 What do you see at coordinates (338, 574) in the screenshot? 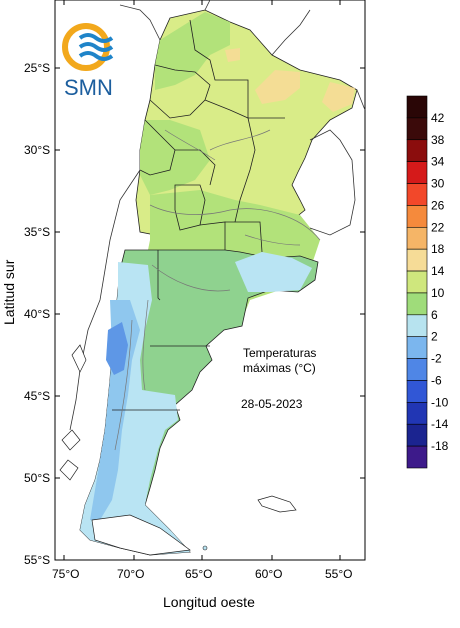
I see `x-tick-label: 55°O` at bounding box center [338, 574].